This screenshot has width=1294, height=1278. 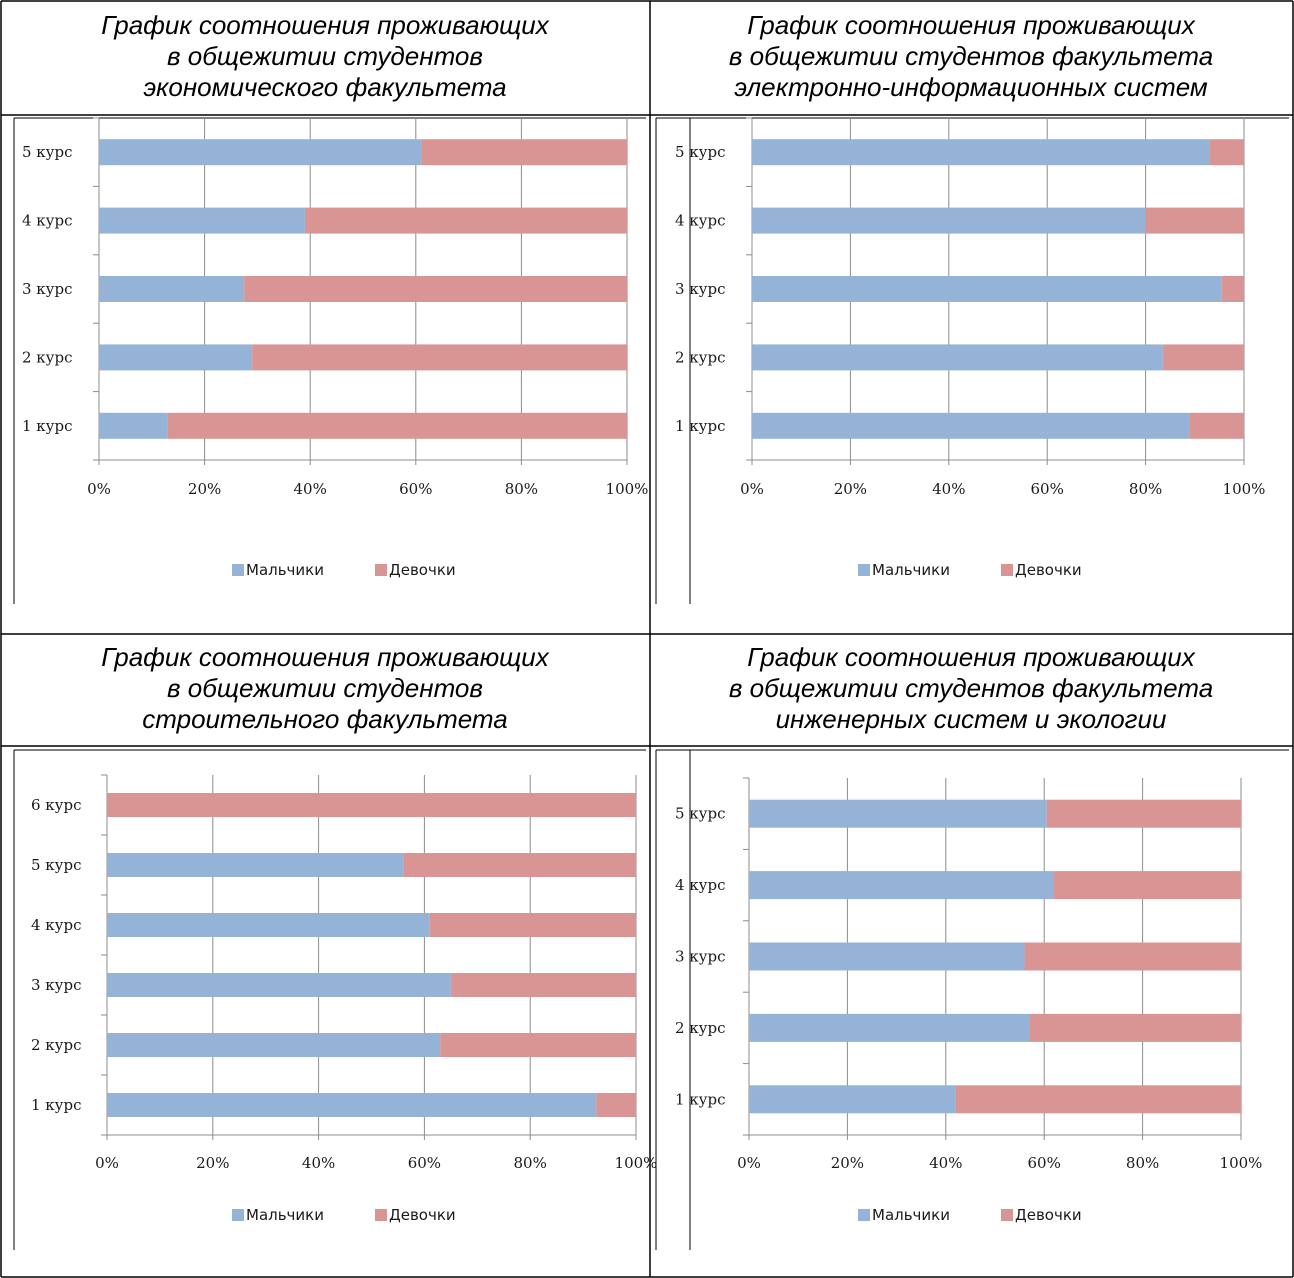 What do you see at coordinates (971, 719) in the screenshot?
I see `title-line: инженерных систем и экологии` at bounding box center [971, 719].